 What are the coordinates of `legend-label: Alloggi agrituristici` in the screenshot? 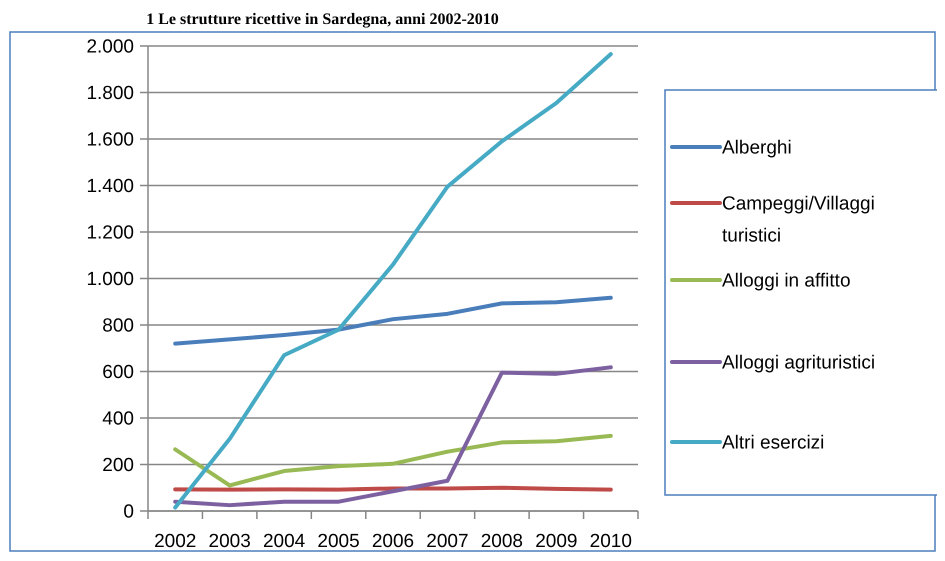 It's located at (799, 363).